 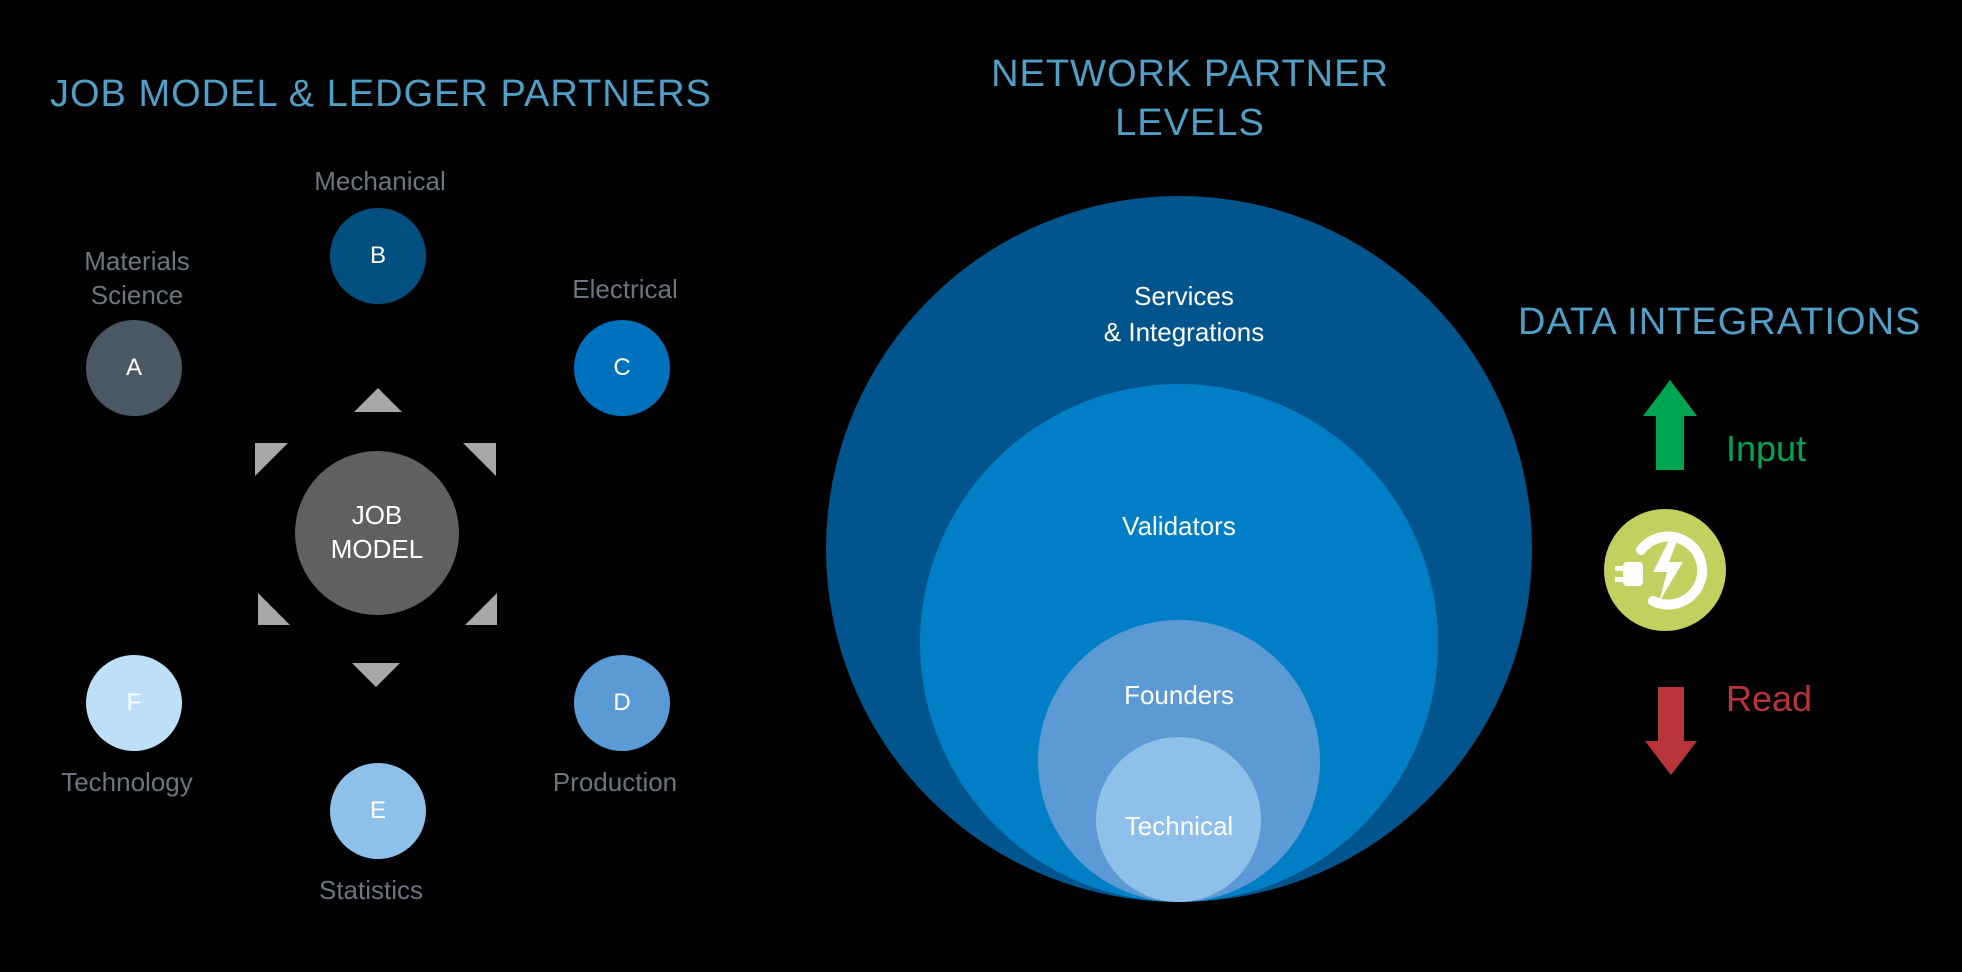 What do you see at coordinates (1720, 322) in the screenshot?
I see `data-integrations-title: DATA INTEGRATIONS` at bounding box center [1720, 322].